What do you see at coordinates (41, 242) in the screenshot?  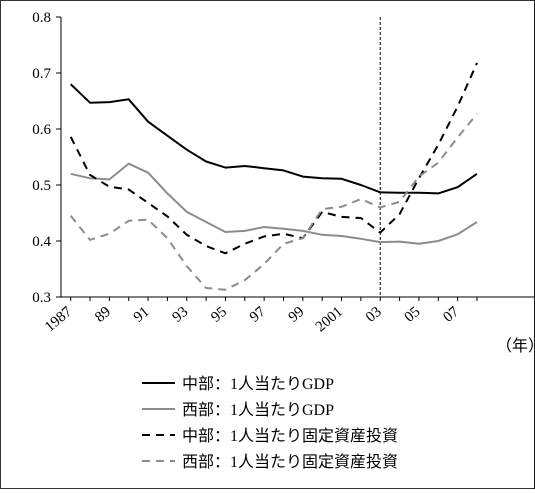 I see `y-tick-label: 0.4` at bounding box center [41, 242].